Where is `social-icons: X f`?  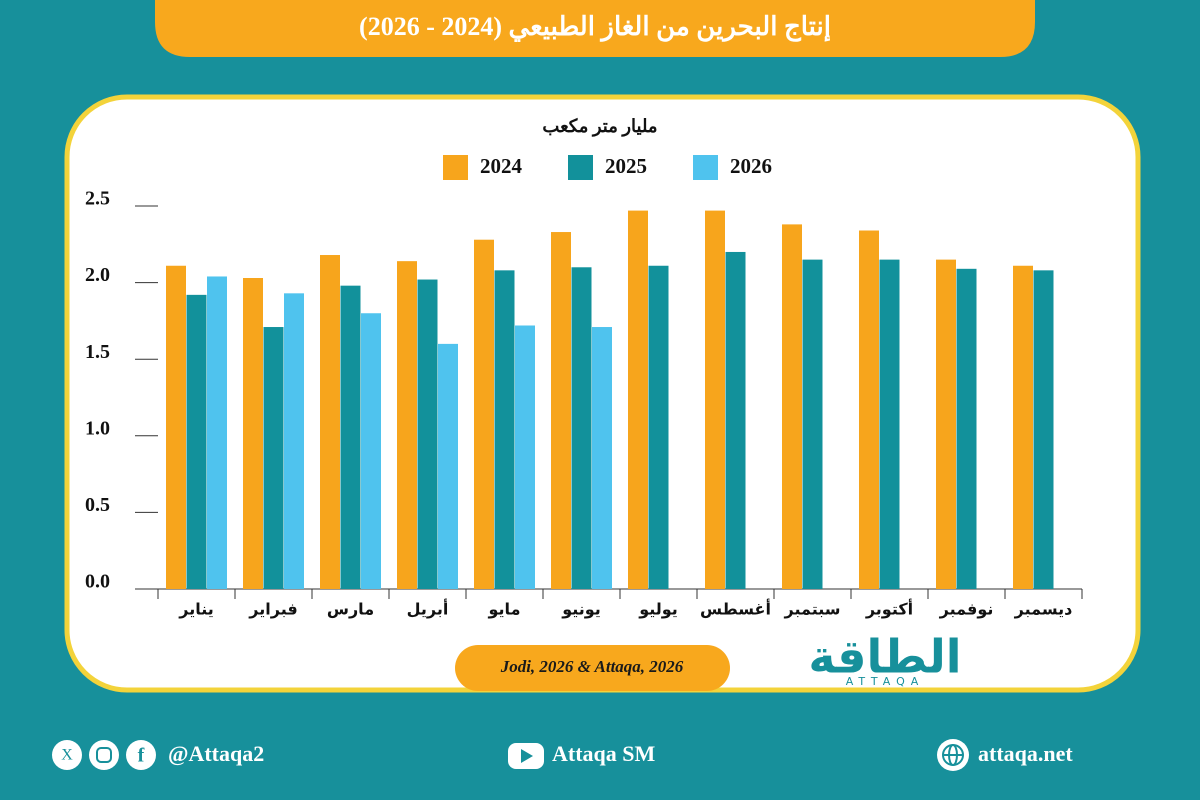 social-icons: X f is located at coordinates (104, 755).